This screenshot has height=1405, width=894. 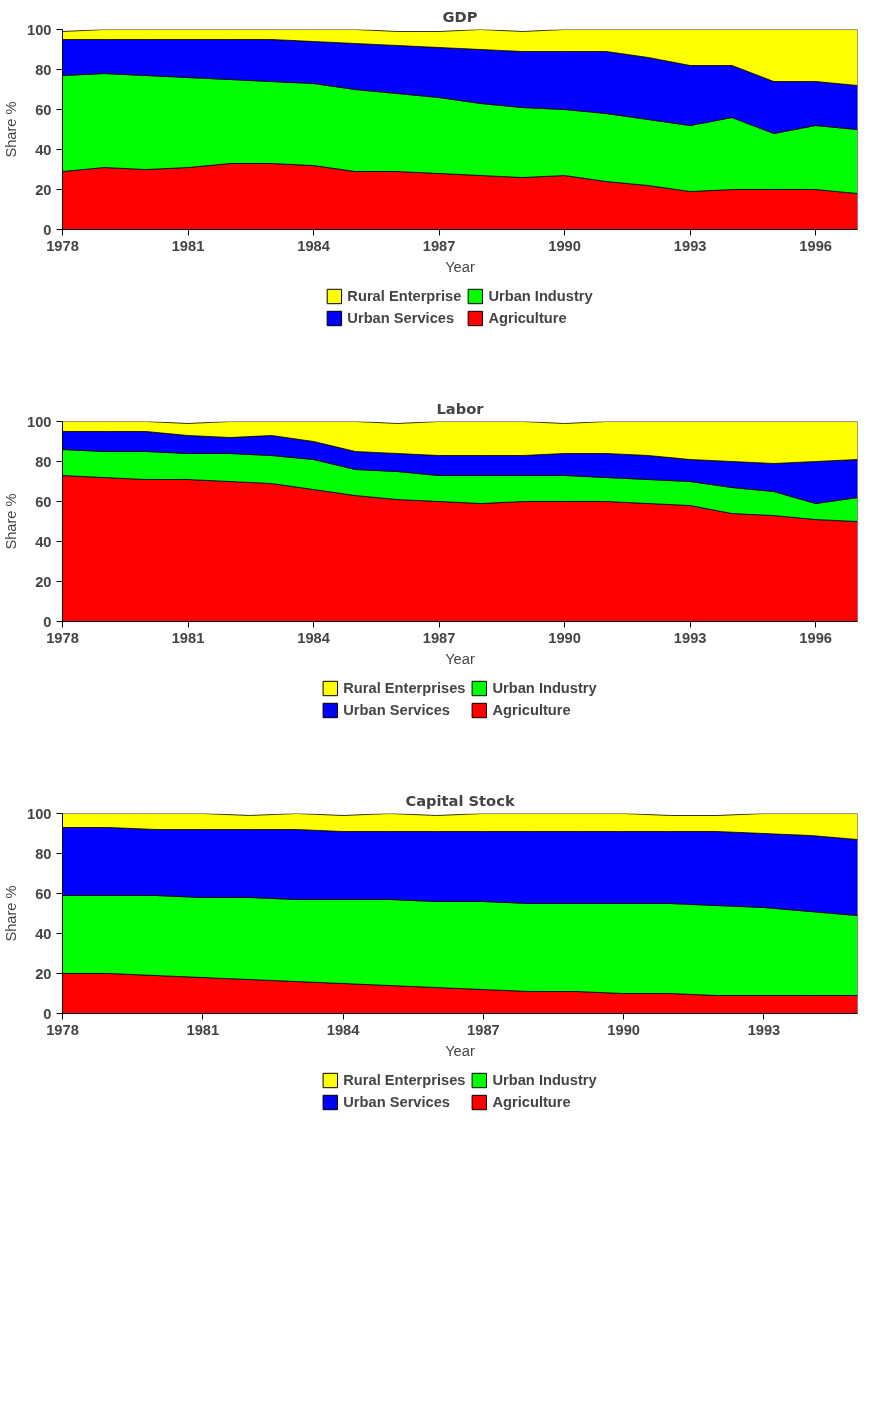 What do you see at coordinates (460, 800) in the screenshot?
I see `chart-title: Capital Stock` at bounding box center [460, 800].